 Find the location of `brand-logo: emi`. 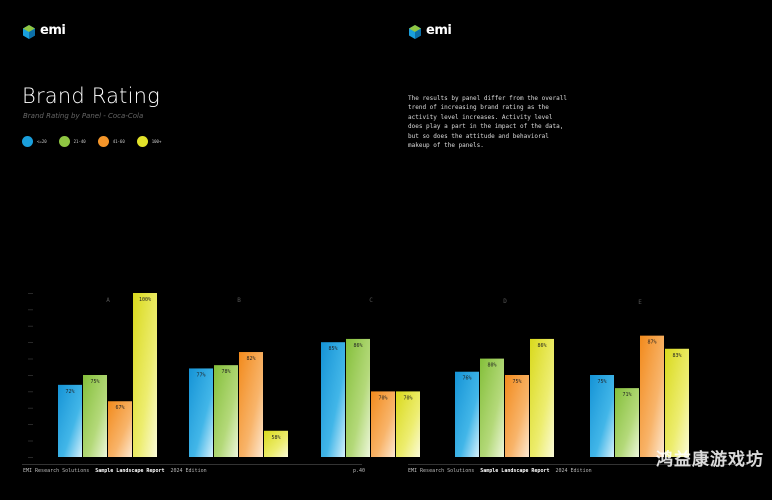

brand-logo: emi is located at coordinates (44, 31).